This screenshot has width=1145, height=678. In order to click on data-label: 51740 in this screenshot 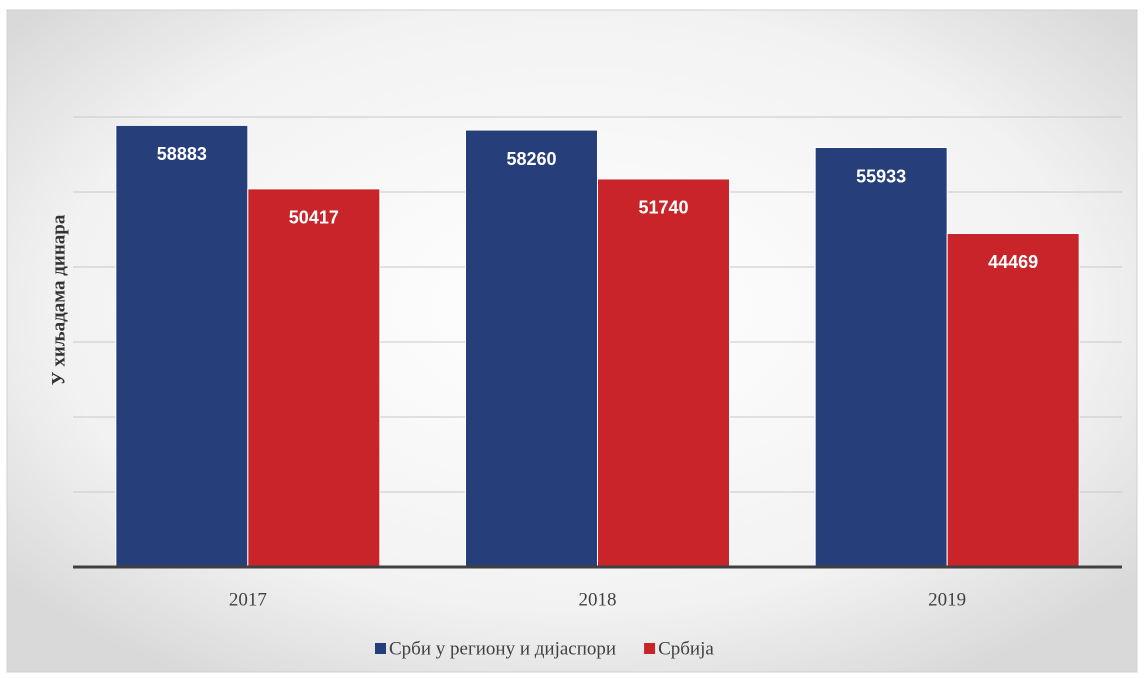, I will do `click(663, 208)`.